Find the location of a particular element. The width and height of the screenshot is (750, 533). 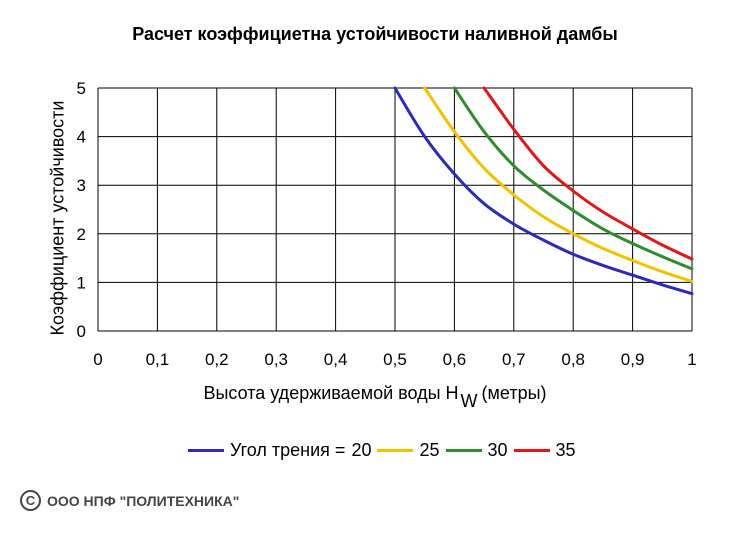

legend: Угол трения = 20 25 30 35 is located at coordinates (385, 450).